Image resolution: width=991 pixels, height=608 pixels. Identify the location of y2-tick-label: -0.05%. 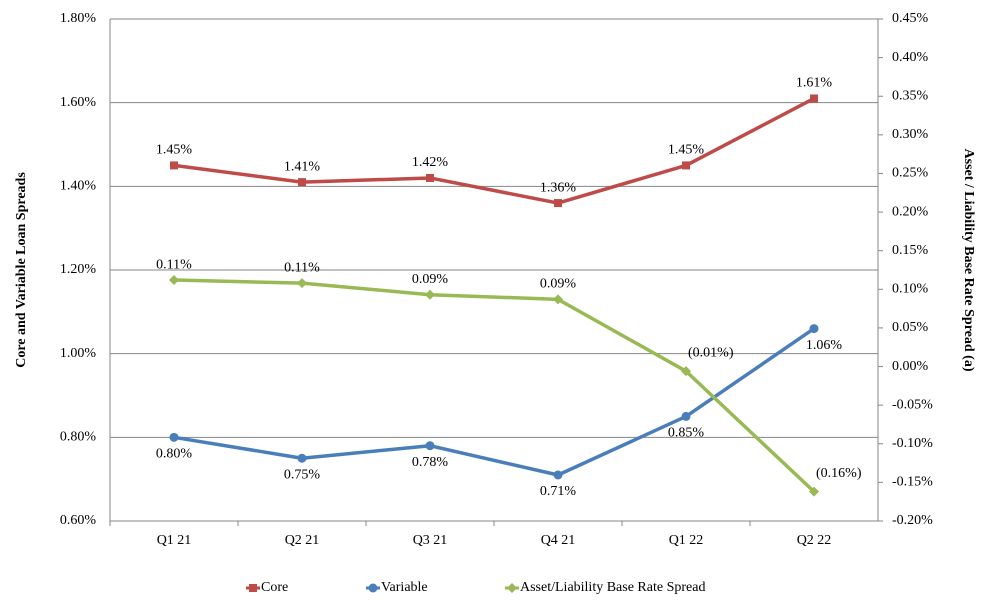
(912, 404).